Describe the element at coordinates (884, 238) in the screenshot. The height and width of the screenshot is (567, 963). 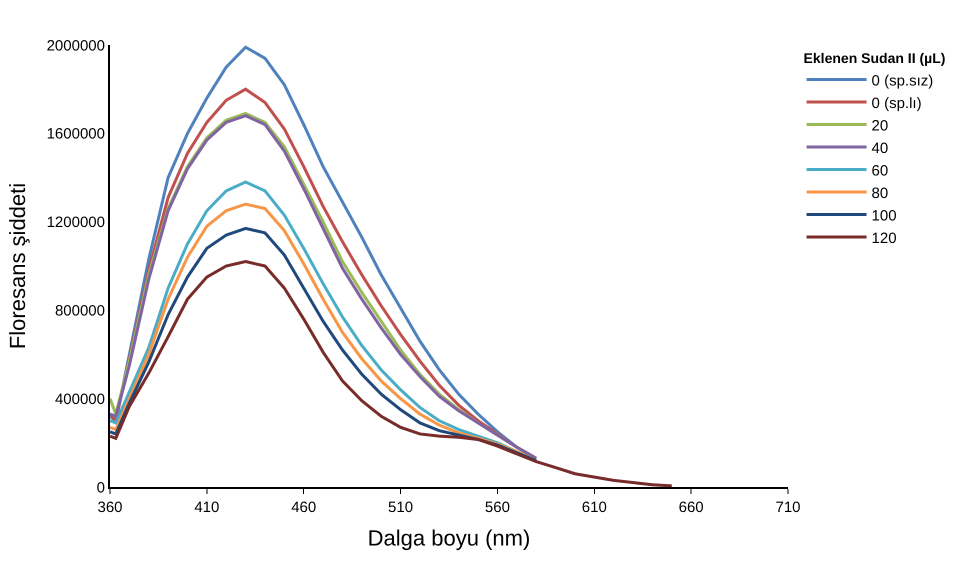
I see `legend-label: 120` at that location.